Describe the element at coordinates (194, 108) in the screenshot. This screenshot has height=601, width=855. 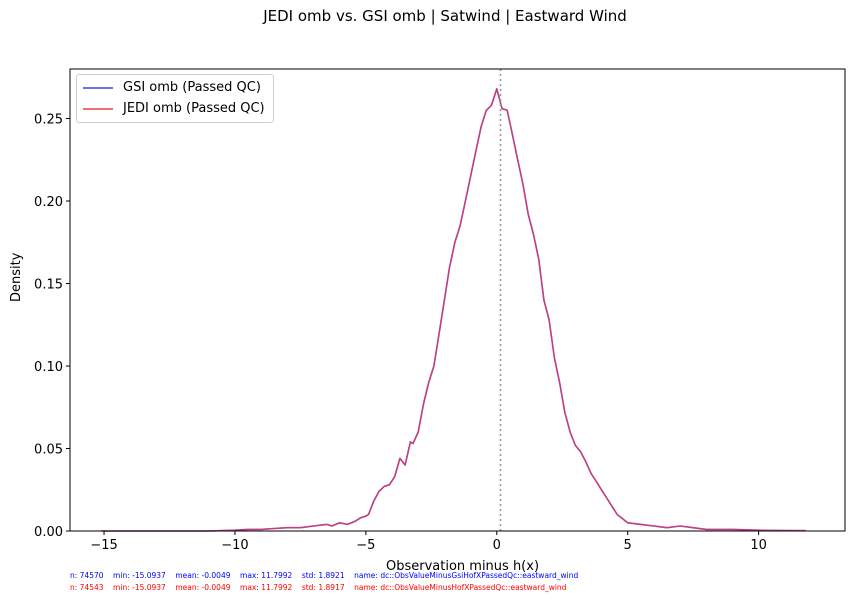
I see `legend-label-jedi: JEDI omb (Passed QC)` at that location.